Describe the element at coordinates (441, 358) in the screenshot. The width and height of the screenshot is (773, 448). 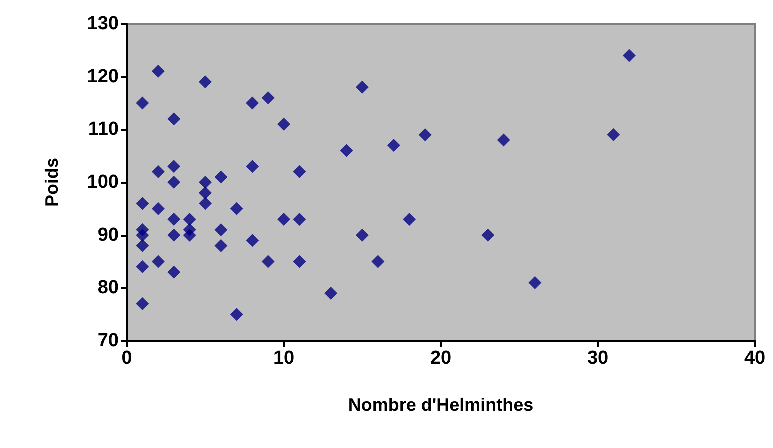
I see `x-tick-label: 20` at that location.